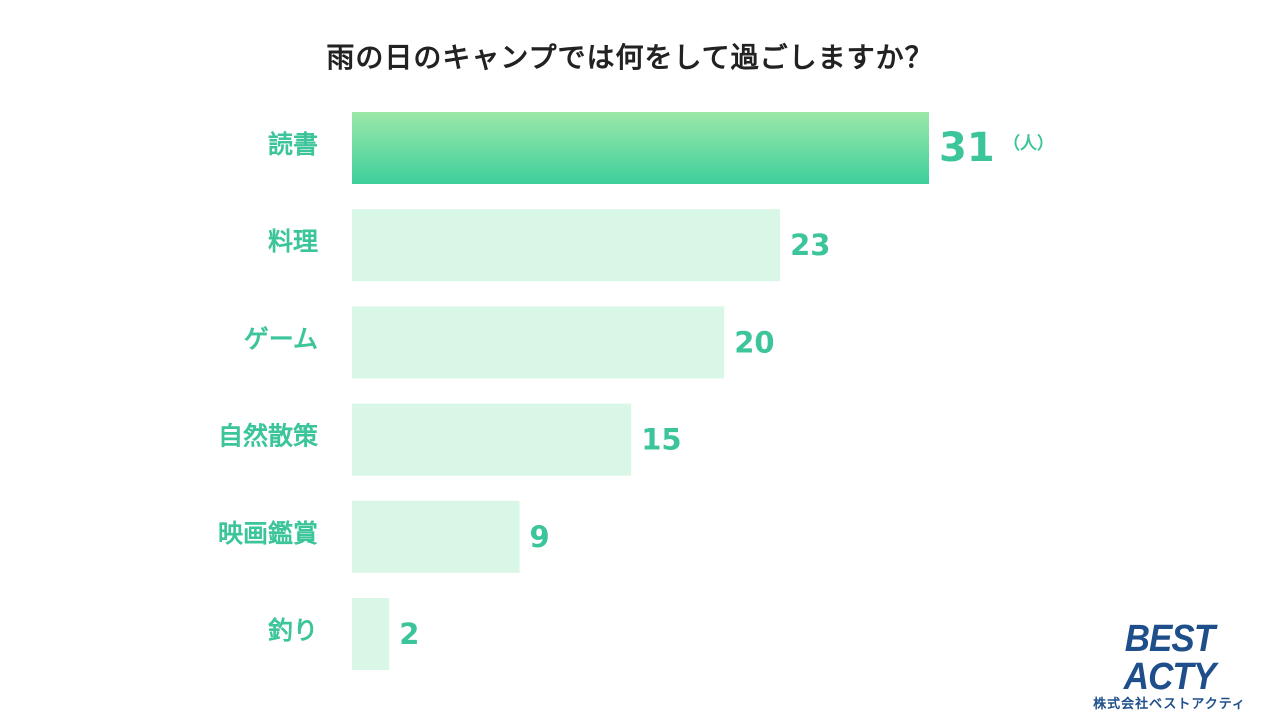  What do you see at coordinates (1169, 704) in the screenshot?
I see `logo-sub-text: 株式会社ベストアクティ` at bounding box center [1169, 704].